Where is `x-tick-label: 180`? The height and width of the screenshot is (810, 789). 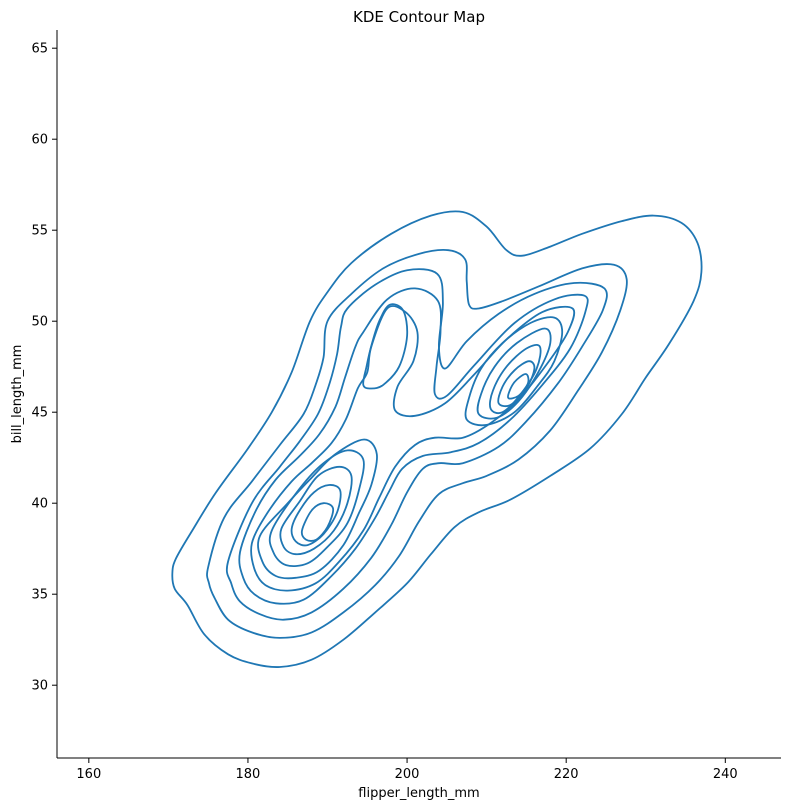
x-tick-label: 180 is located at coordinates (248, 774).